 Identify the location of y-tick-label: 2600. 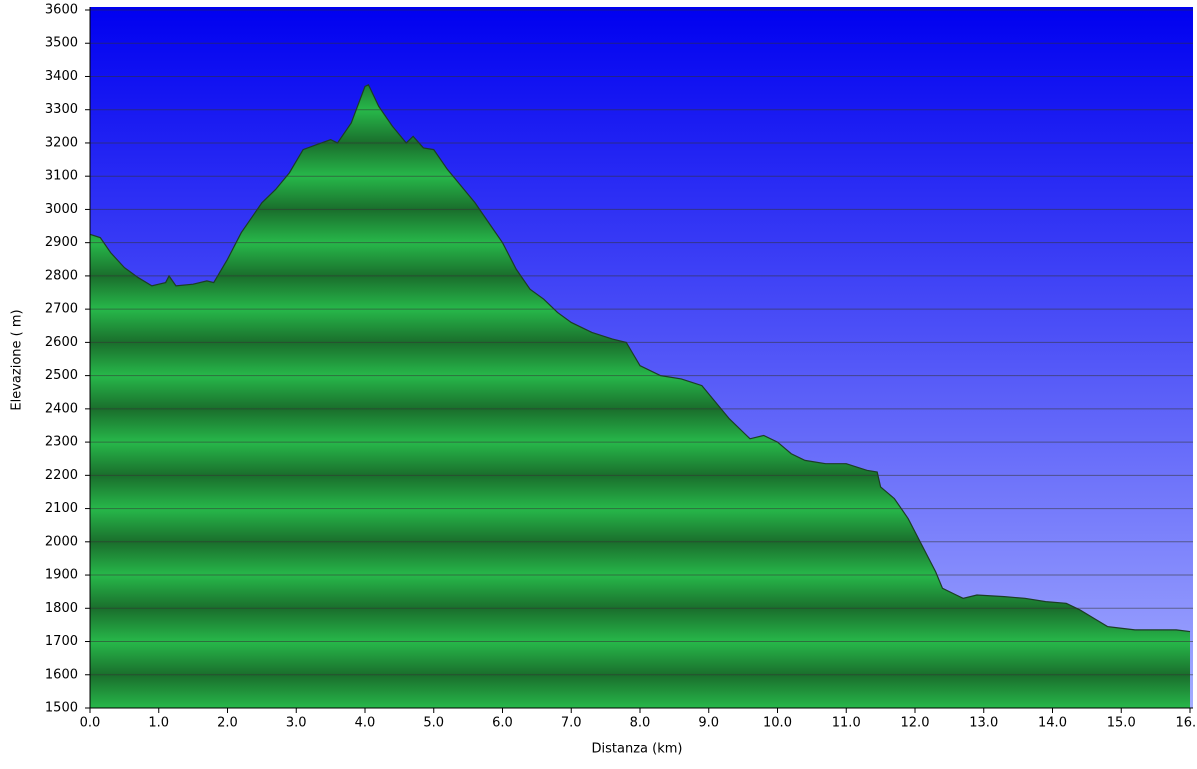
(61, 342).